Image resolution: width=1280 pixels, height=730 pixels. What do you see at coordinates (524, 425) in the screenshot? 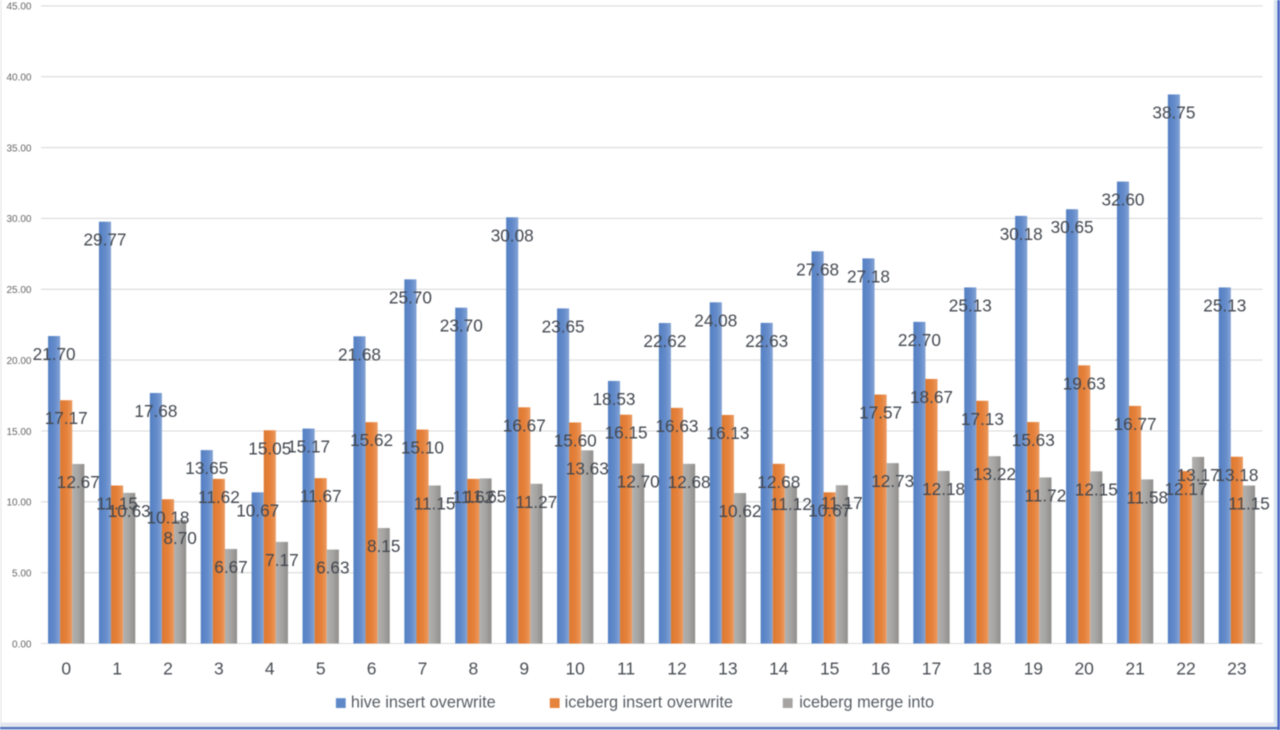
I see `svg-text: 16.67` at bounding box center [524, 425].